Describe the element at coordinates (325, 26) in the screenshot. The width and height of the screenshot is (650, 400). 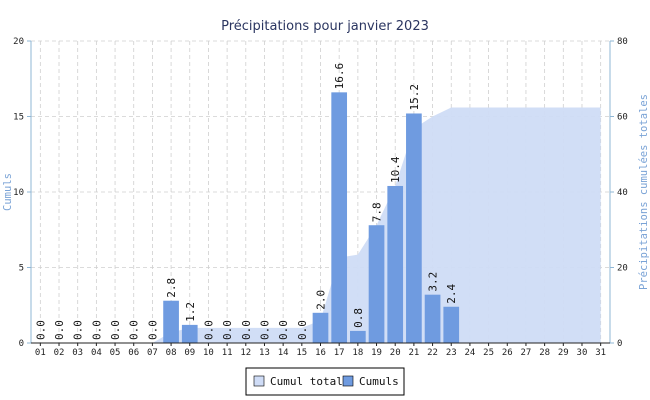
I see `chart-title: Précipitations pour janvier 2023` at that location.